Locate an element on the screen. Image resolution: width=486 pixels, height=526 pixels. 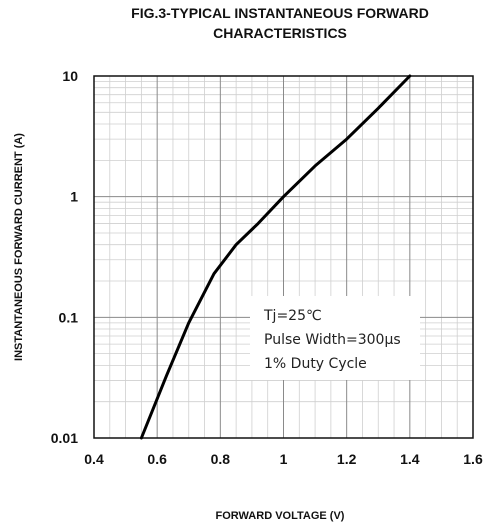
y-tick-label: 1 is located at coordinates (74, 197).